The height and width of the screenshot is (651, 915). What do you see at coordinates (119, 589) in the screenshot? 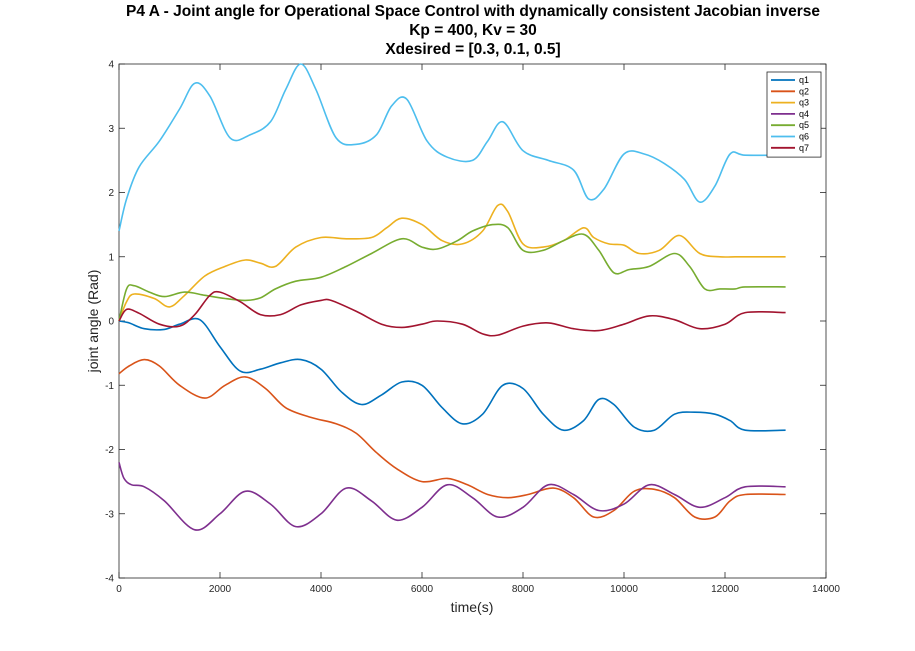
I see `x-tick-label: 0` at bounding box center [119, 589].